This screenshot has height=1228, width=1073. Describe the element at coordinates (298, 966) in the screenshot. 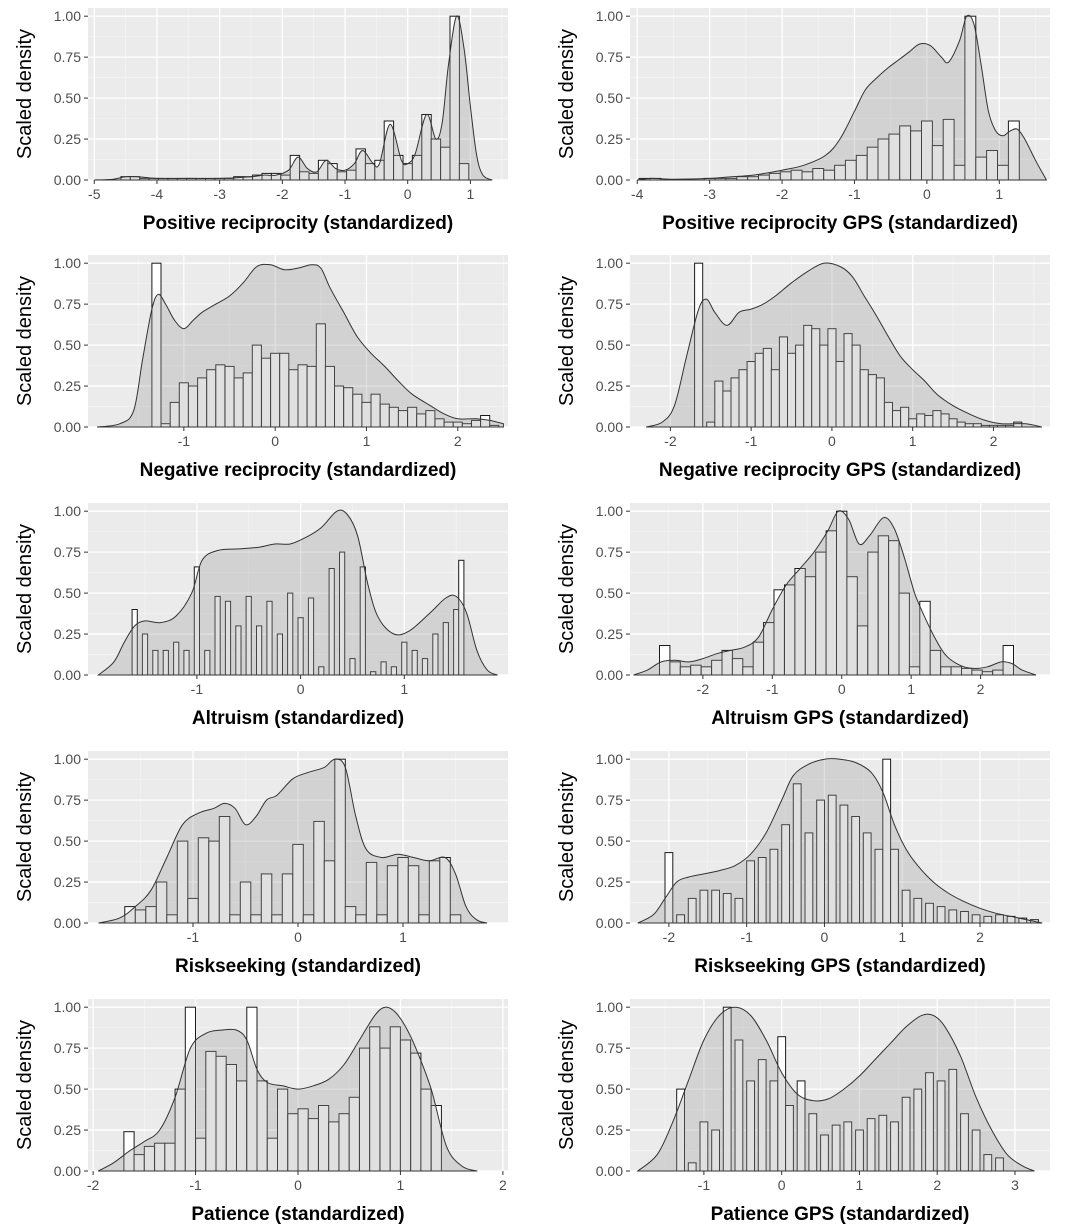

I see `x-axis-title: Riskseeking (standardized)` at that location.